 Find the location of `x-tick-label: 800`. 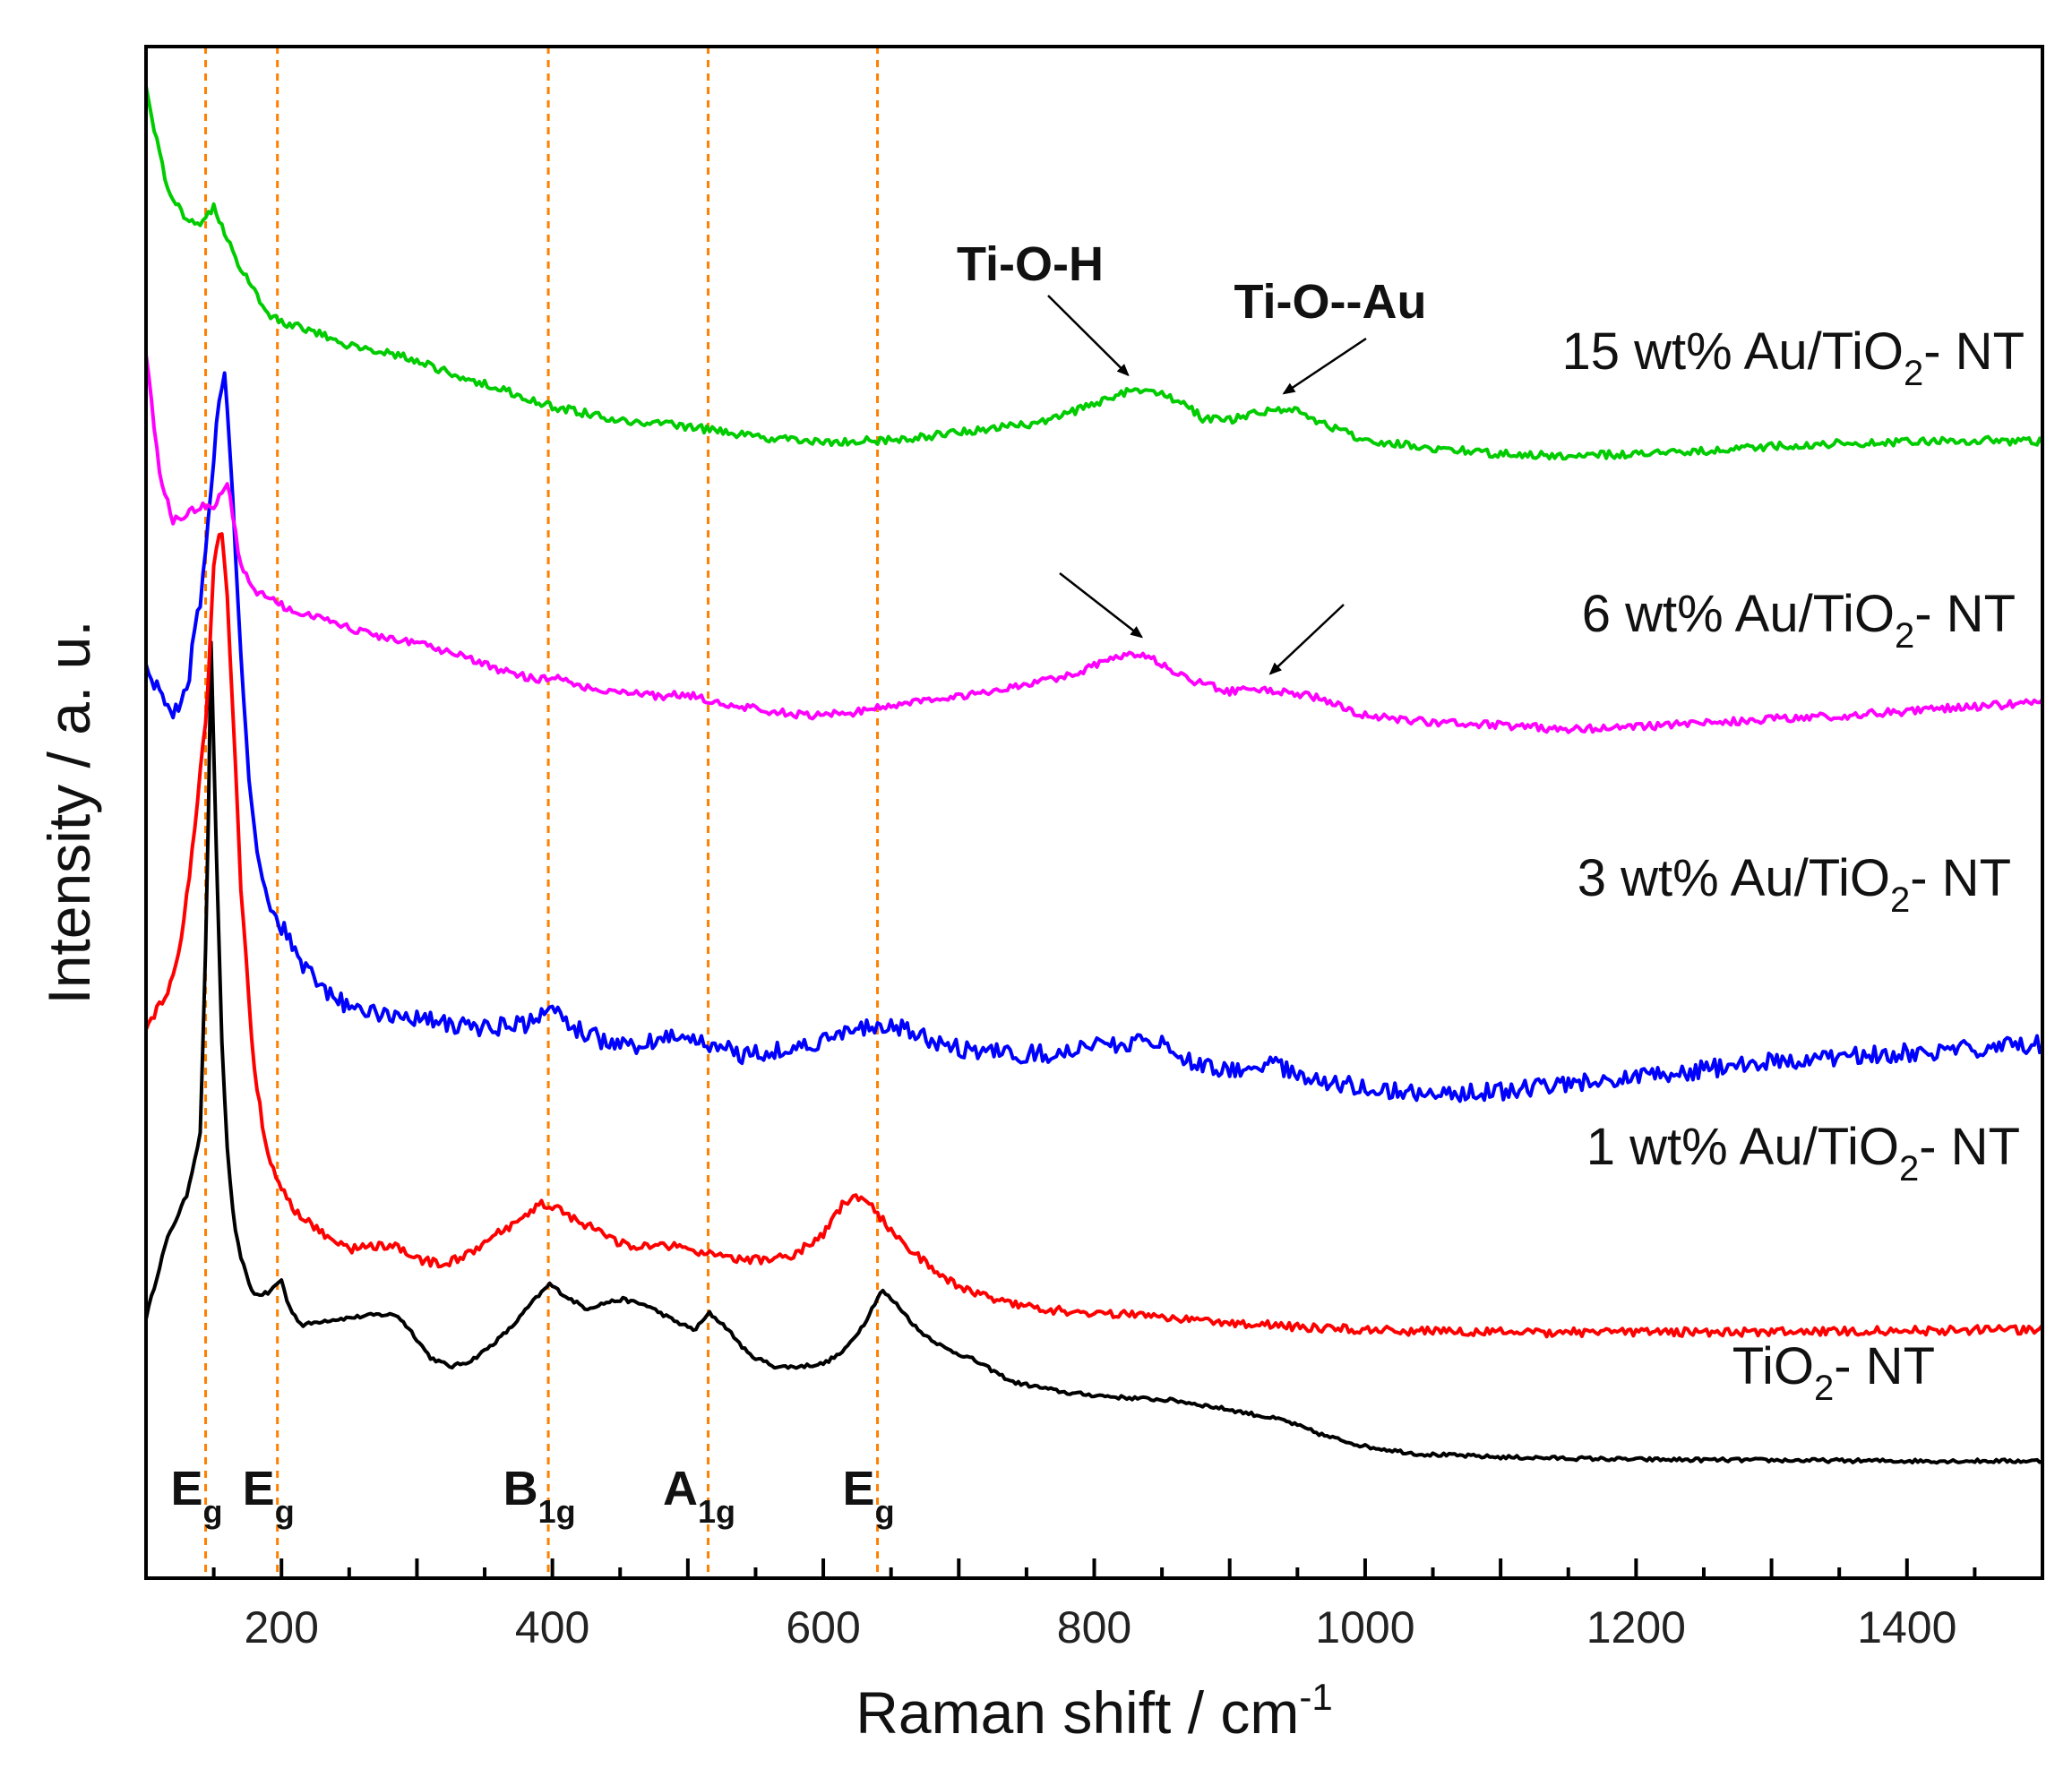

x-tick-label: 800 is located at coordinates (1094, 1627).